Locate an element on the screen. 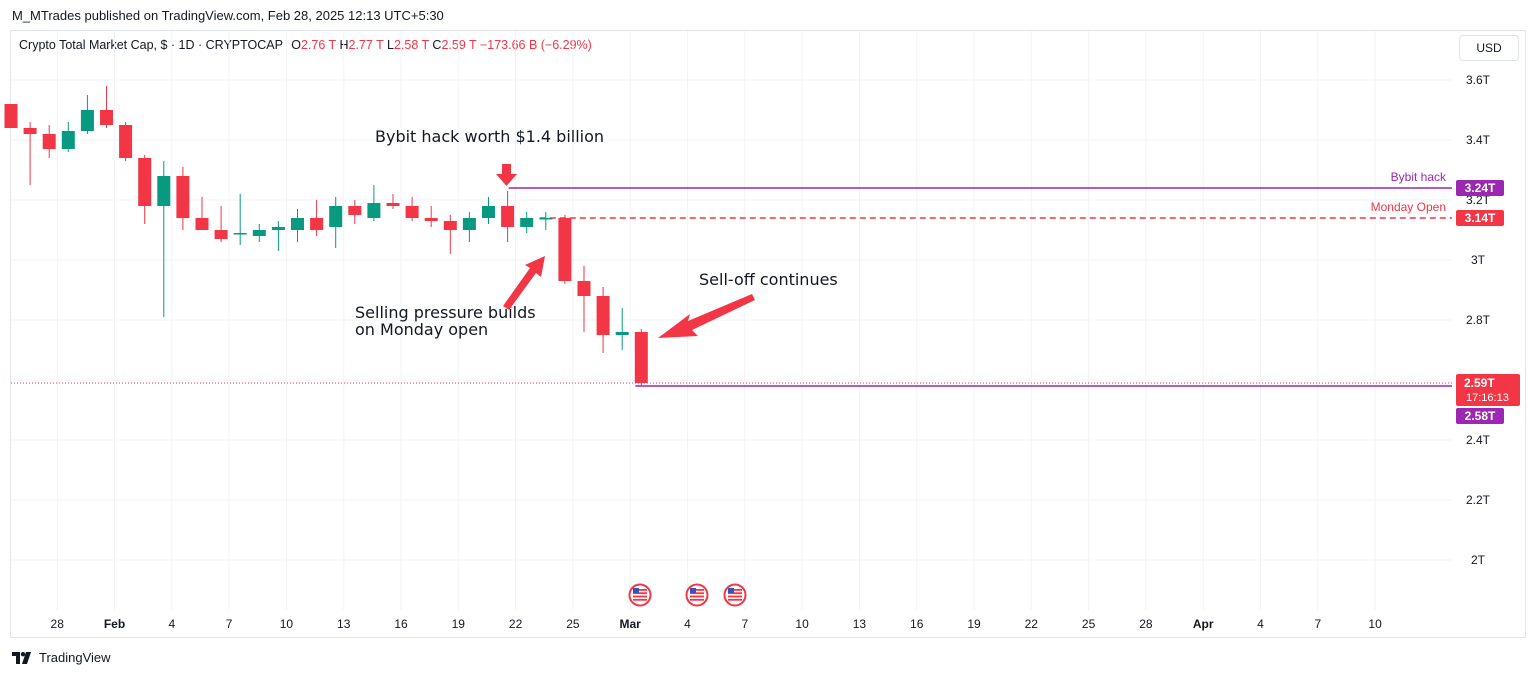 This screenshot has width=1536, height=676. flag-canton is located at coordinates (636, 590).